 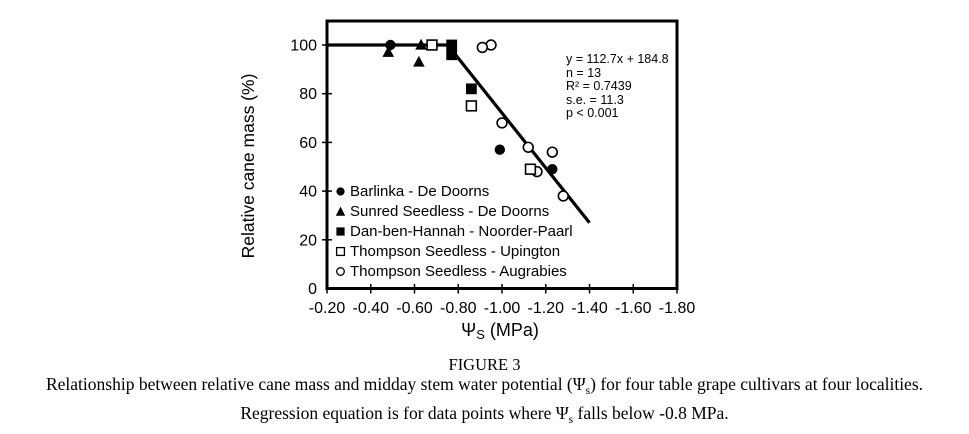 What do you see at coordinates (677, 308) in the screenshot?
I see `x-tick-label: -1.80` at bounding box center [677, 308].